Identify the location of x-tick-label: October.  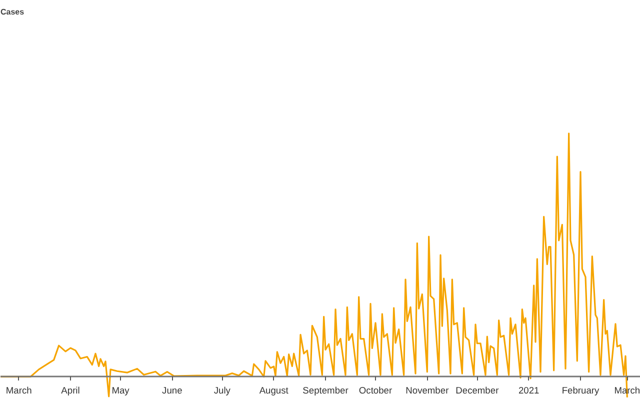
(375, 391).